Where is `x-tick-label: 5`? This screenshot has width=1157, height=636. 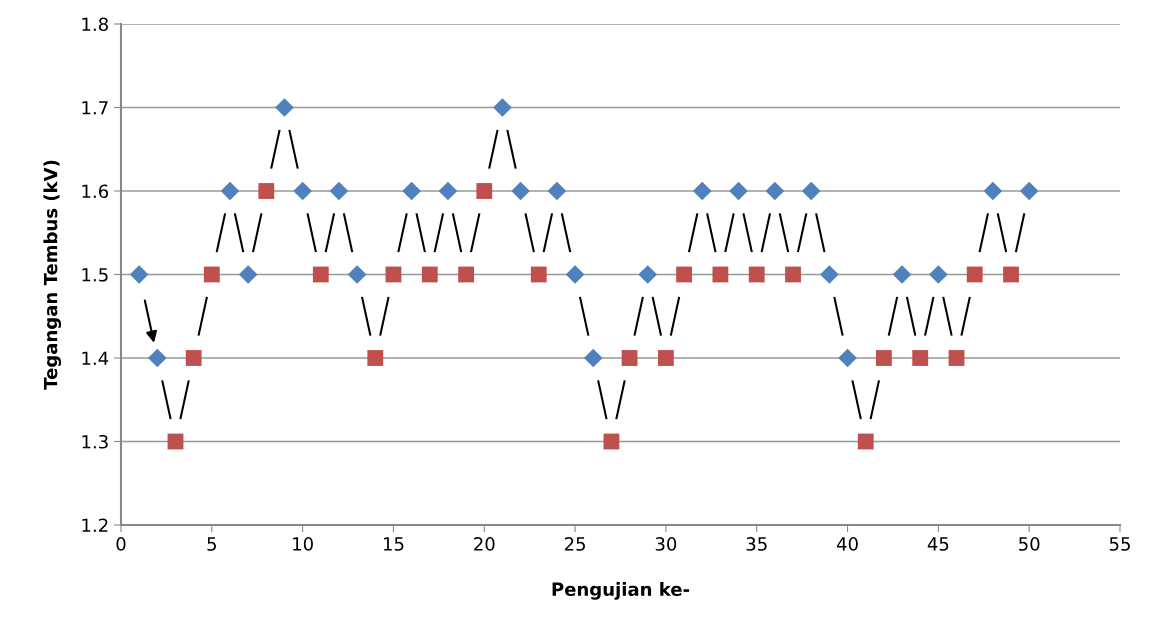
x-tick-label: 5 is located at coordinates (211, 544).